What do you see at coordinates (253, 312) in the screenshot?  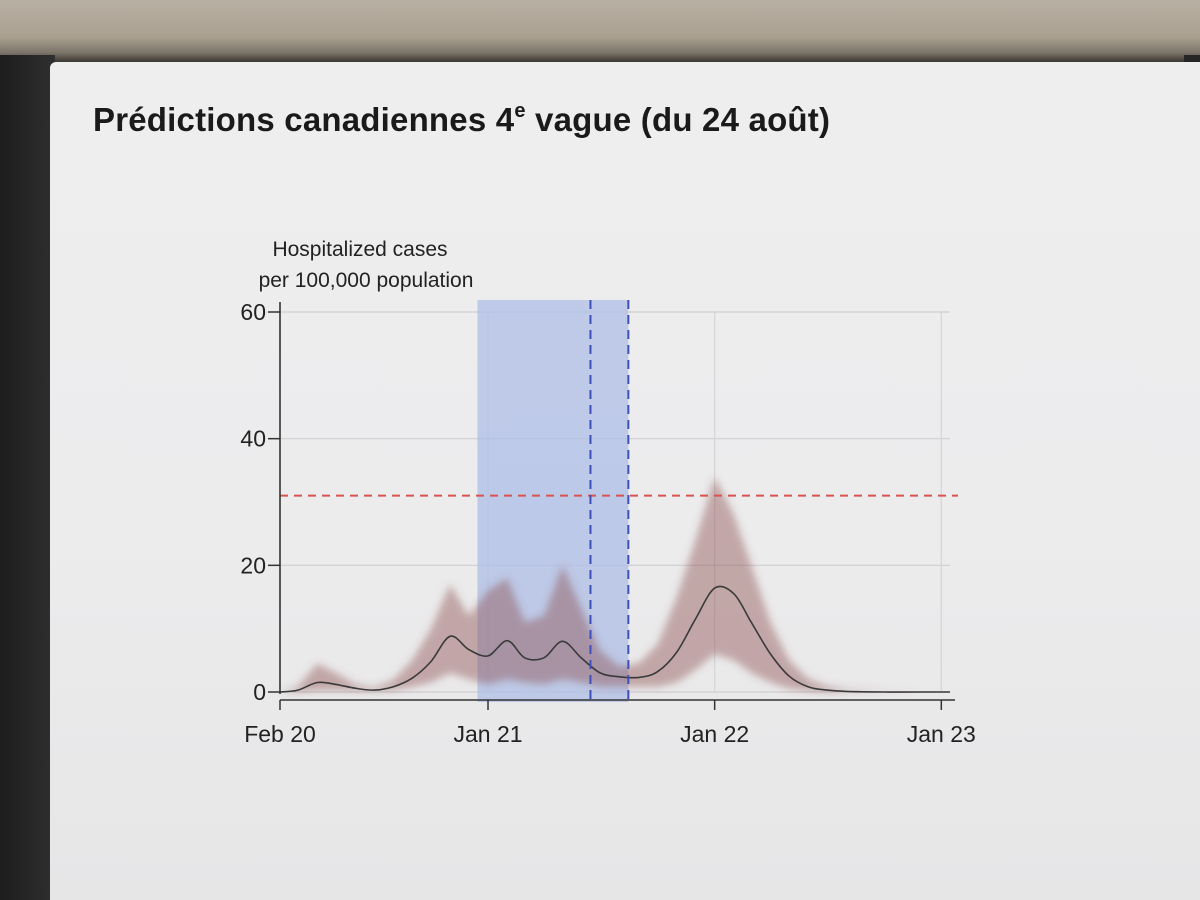 I see `y-tick-label-60: 60` at bounding box center [253, 312].